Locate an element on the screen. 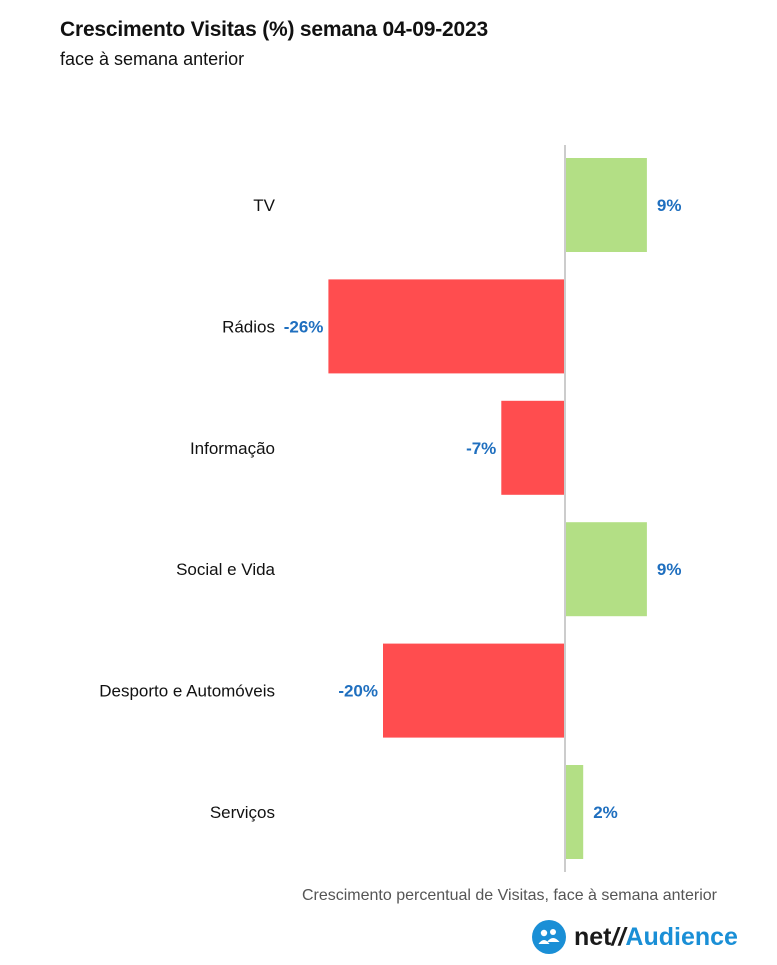  category-label: Informação is located at coordinates (232, 448).